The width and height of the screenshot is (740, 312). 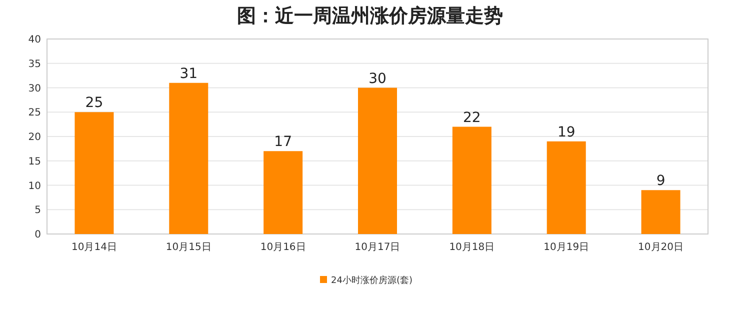 What do you see at coordinates (283, 247) in the screenshot?
I see `x-tick-label: 10月16日` at bounding box center [283, 247].